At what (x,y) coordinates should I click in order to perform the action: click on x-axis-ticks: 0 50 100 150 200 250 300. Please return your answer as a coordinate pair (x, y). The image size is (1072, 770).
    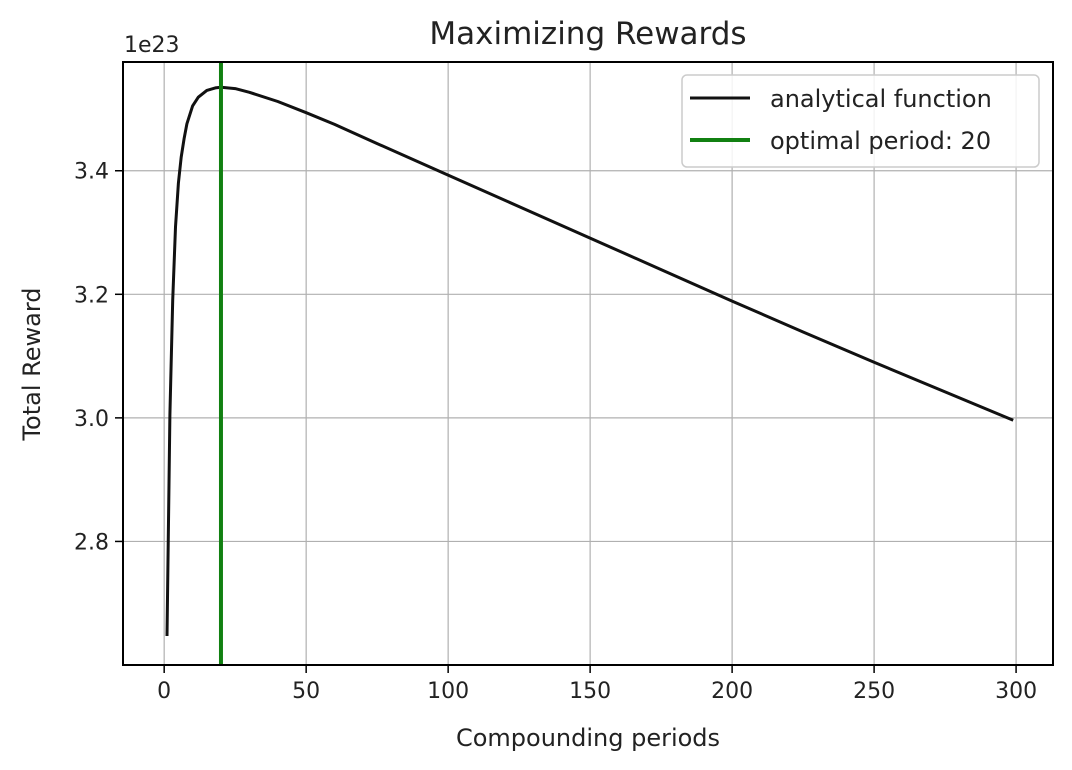
    Looking at the image, I should click on (597, 684).